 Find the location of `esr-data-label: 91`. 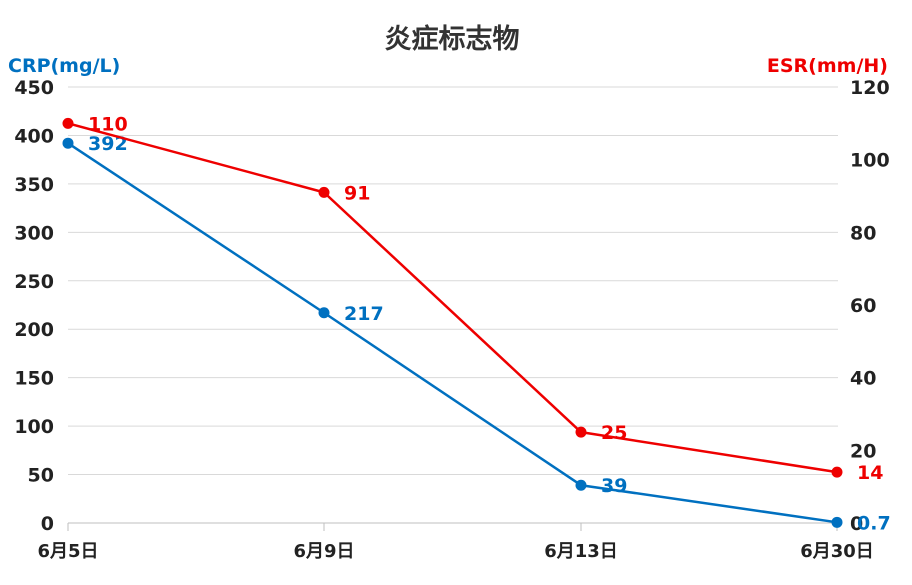

esr-data-label: 91 is located at coordinates (357, 193).